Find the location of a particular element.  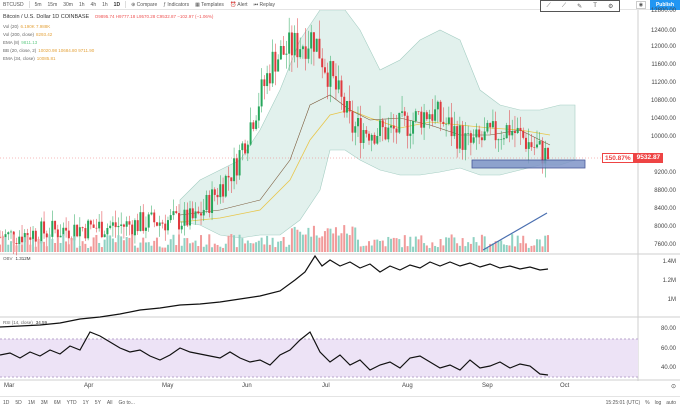

publish-button: Publish is located at coordinates (664, 5).